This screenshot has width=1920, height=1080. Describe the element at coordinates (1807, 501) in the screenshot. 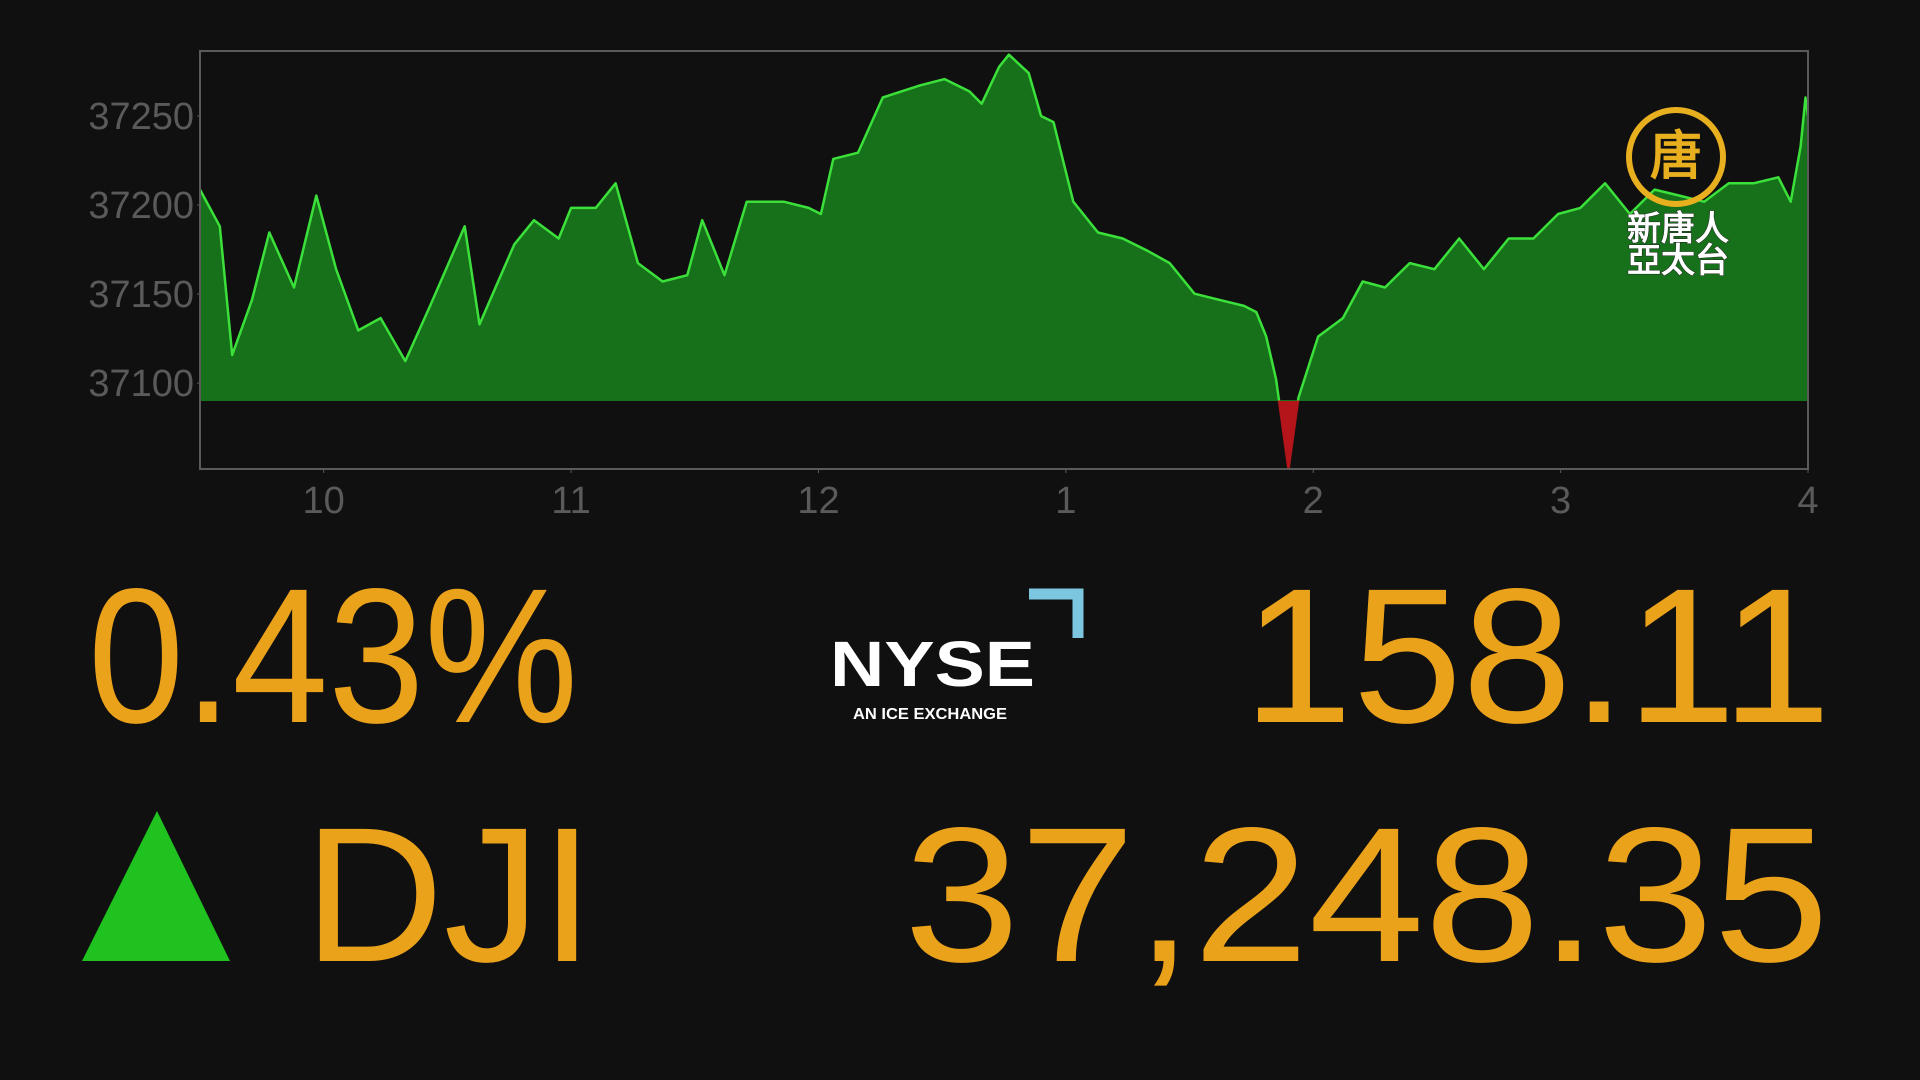

I see `x-tick-label: 4` at that location.